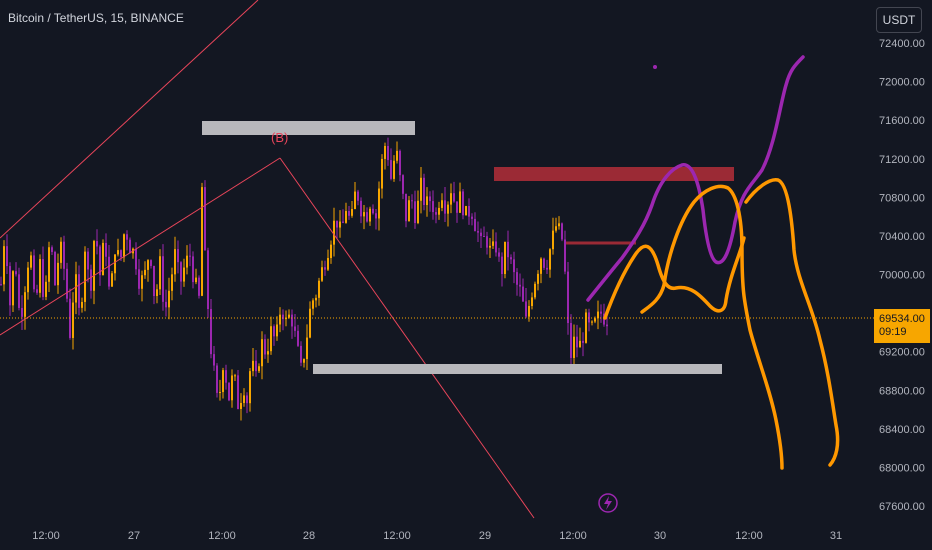 The width and height of the screenshot is (932, 550). I want to click on current-price-tag: 69534.00 09:19, so click(902, 326).